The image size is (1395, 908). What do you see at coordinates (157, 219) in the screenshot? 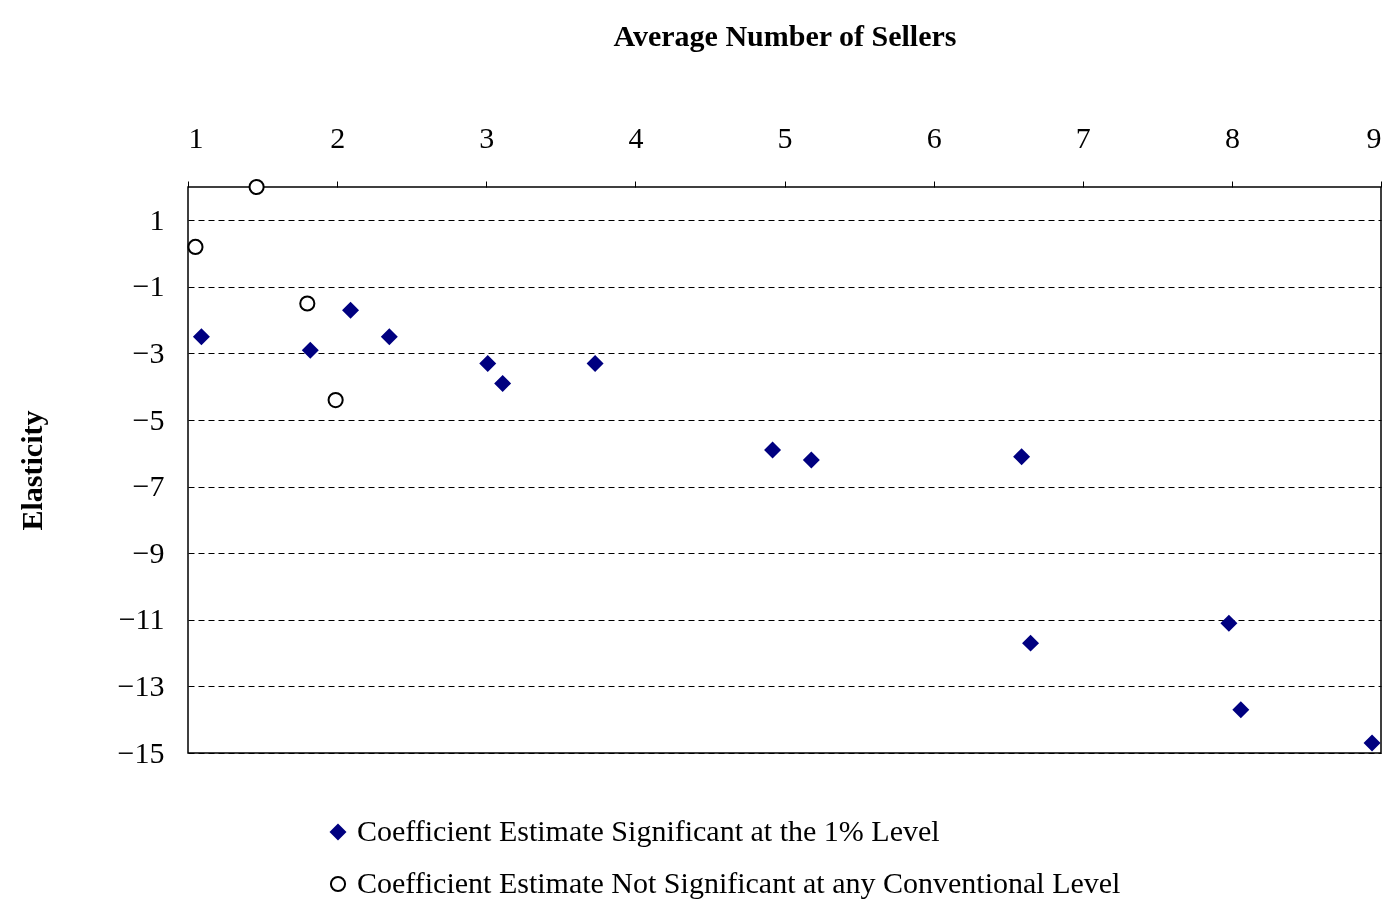
I see `y-tick-label: 1` at bounding box center [157, 219].